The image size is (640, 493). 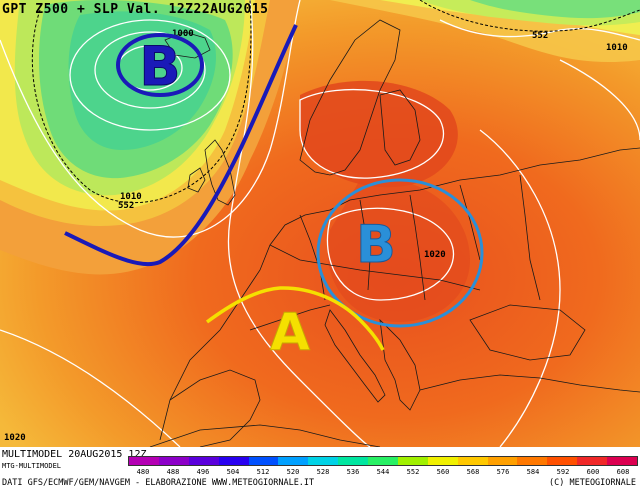 What do you see at coordinates (435, 255) in the screenshot?
I see `contour-label-1020-center: 1020` at bounding box center [435, 255].